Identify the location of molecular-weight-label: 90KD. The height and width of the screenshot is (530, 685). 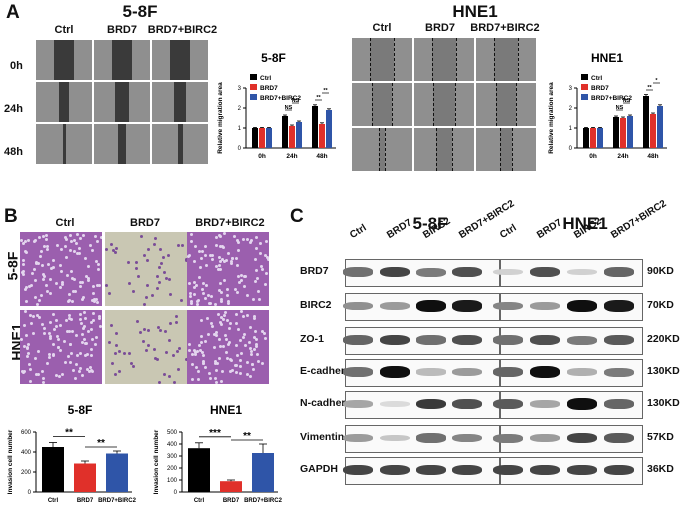
(660, 271).